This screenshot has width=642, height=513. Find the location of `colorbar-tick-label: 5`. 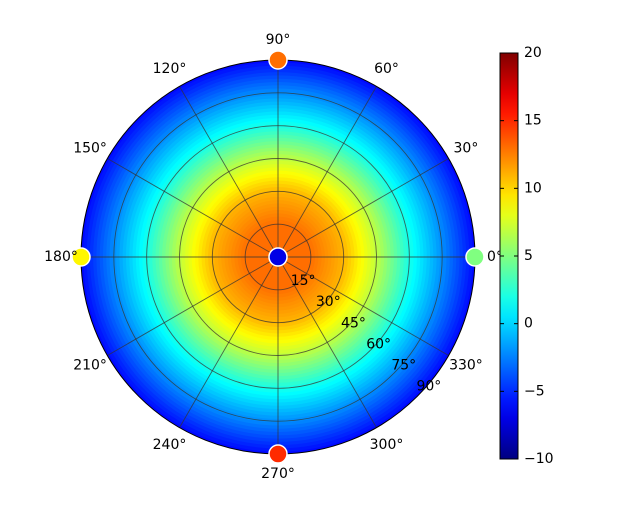

colorbar-tick-label: 5 is located at coordinates (528, 256).